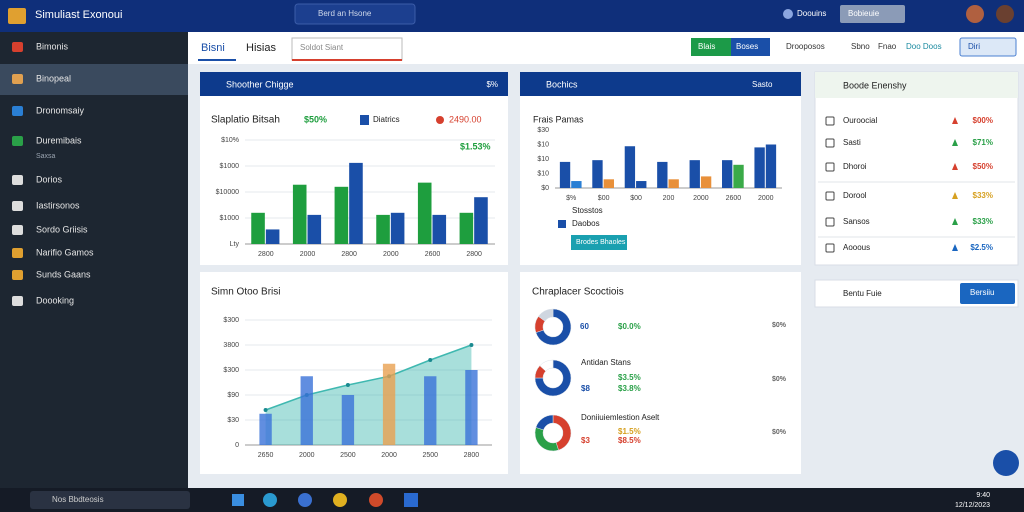 This screenshot has height=512, width=1024. What do you see at coordinates (747, 46) in the screenshot?
I see `button-label: Boses` at bounding box center [747, 46].